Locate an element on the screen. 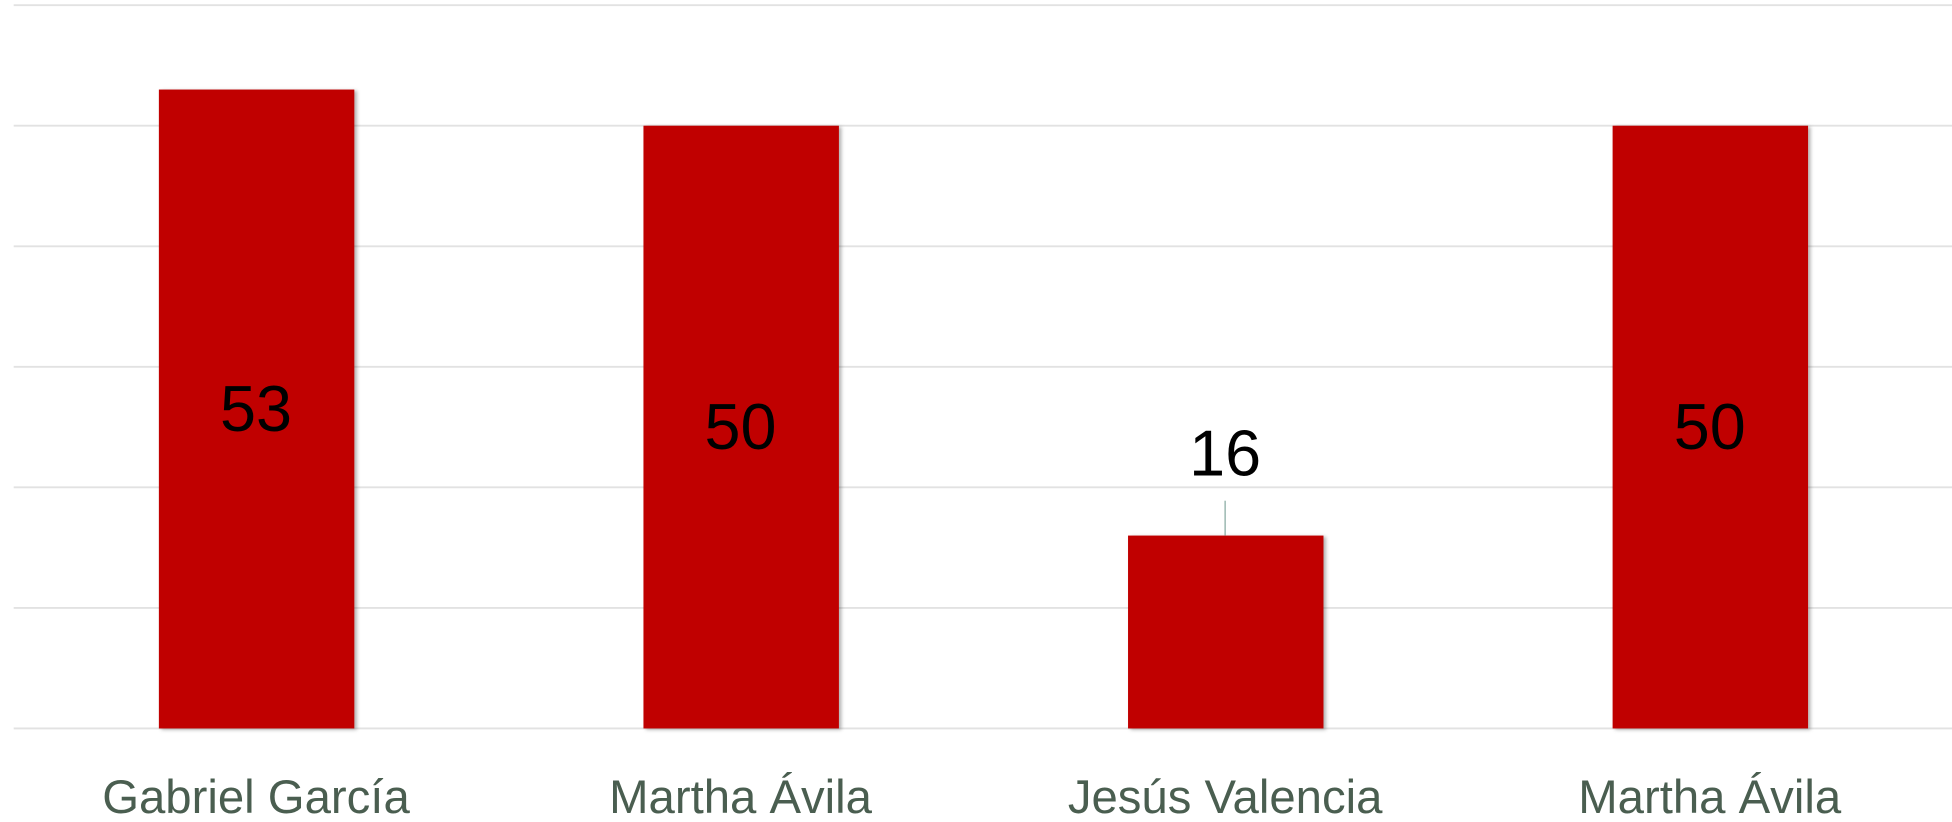 Image resolution: width=1952 pixels, height=822 pixels. data-label: 53 is located at coordinates (256, 408).